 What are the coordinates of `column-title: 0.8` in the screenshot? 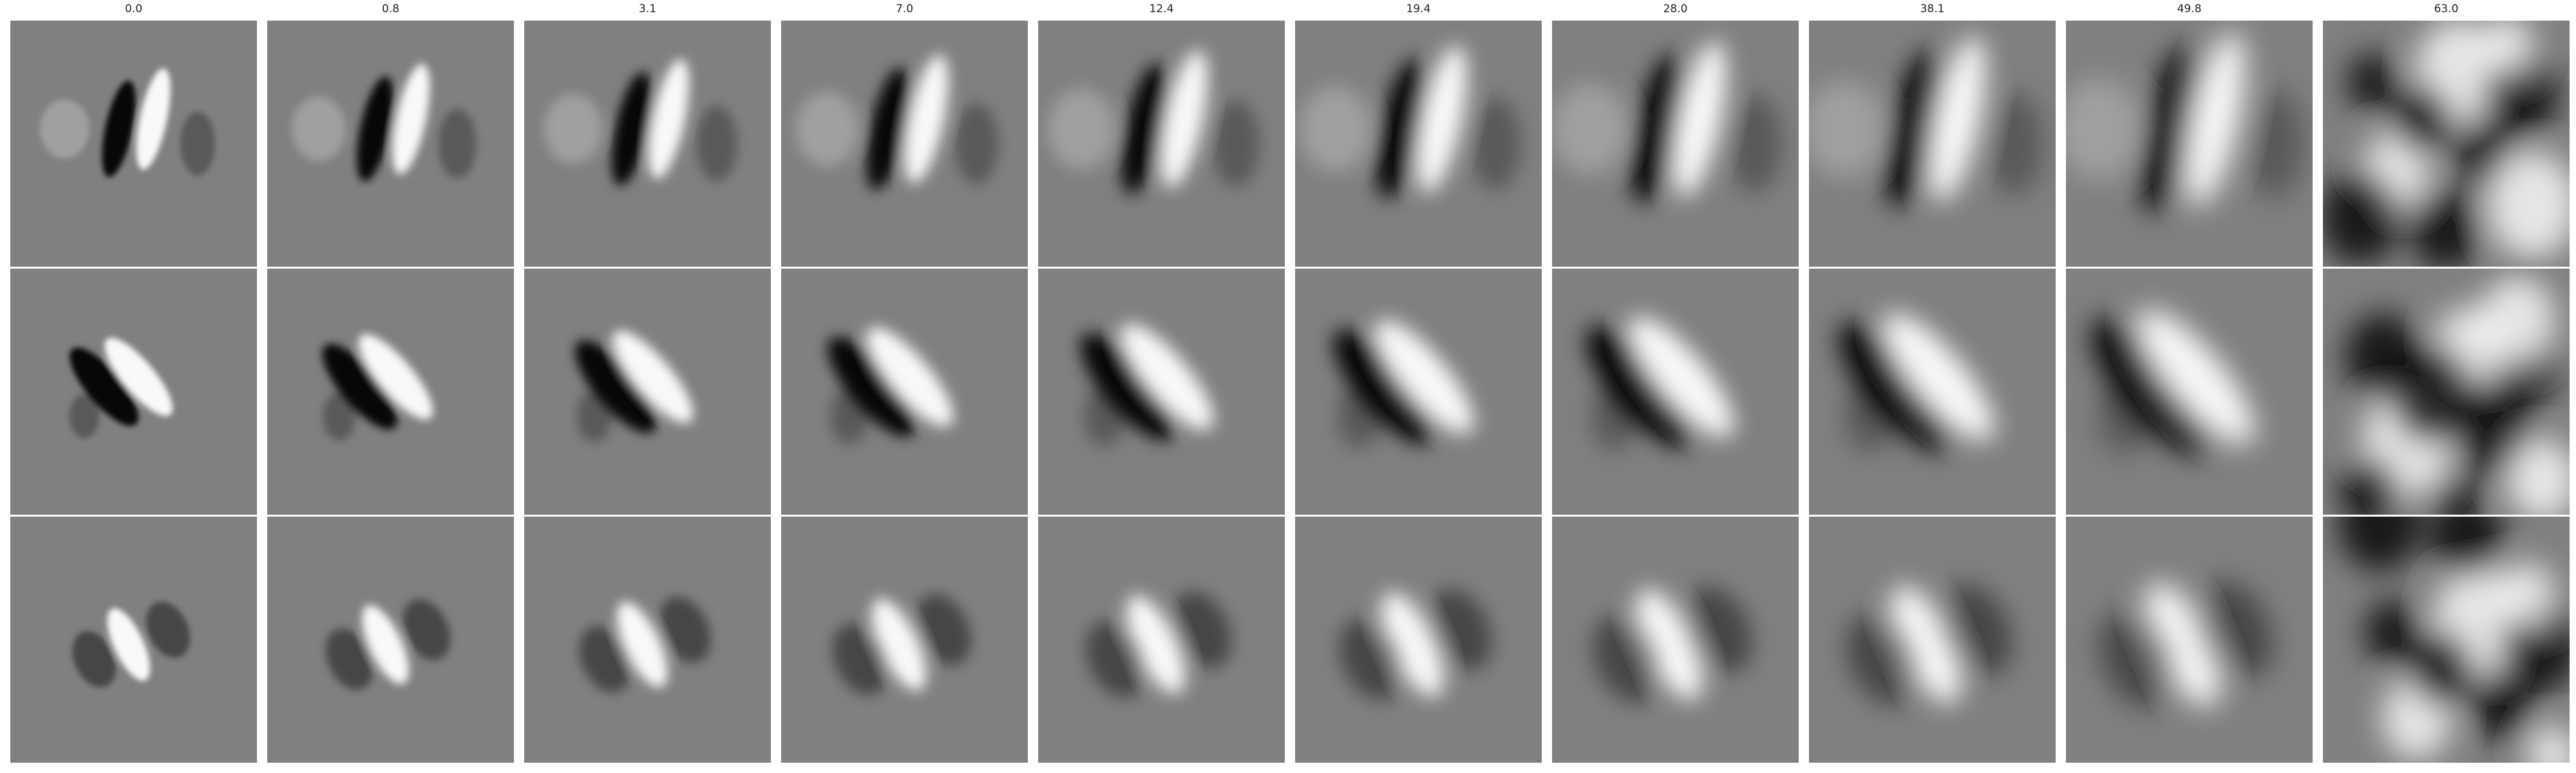 It's located at (390, 9).